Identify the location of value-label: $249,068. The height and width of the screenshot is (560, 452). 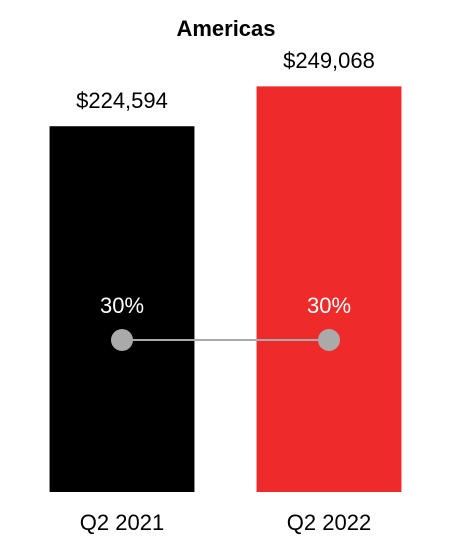
(329, 60).